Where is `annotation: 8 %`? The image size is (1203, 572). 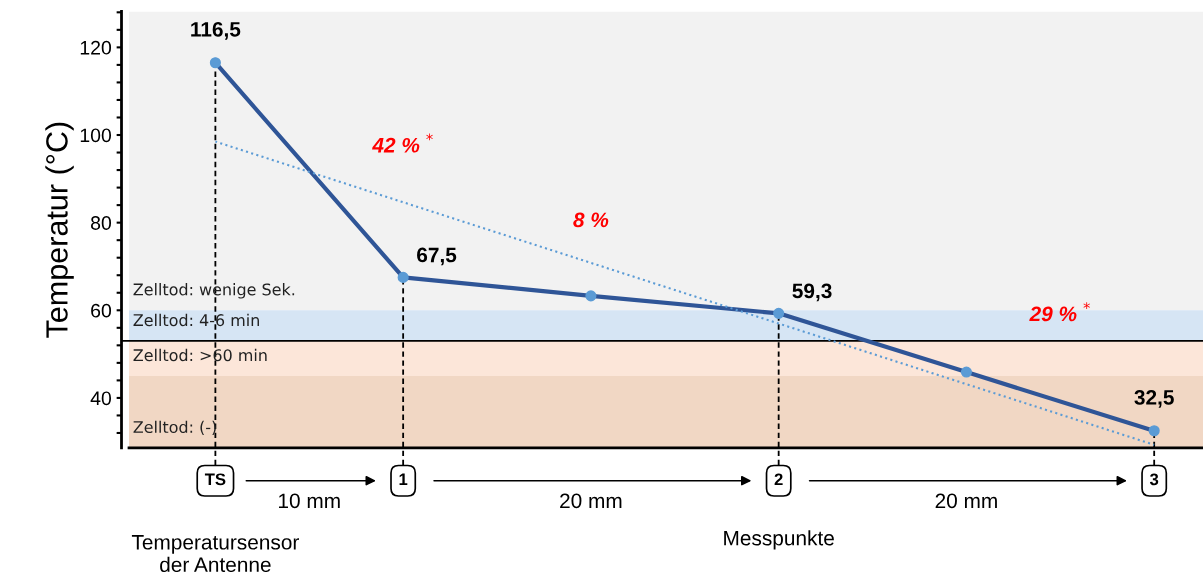 annotation: 8 % is located at coordinates (591, 220).